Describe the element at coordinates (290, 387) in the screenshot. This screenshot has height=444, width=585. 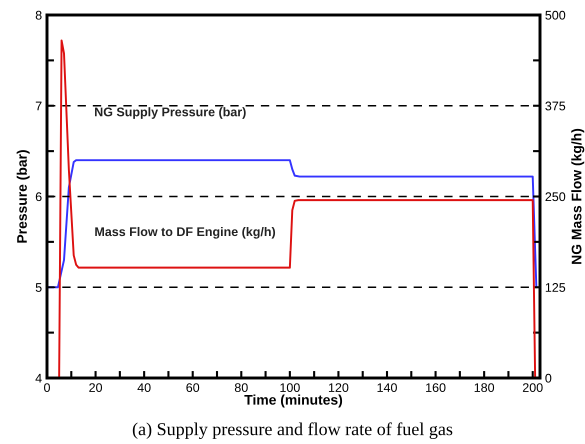
I see `x-tick-label: 100` at that location.